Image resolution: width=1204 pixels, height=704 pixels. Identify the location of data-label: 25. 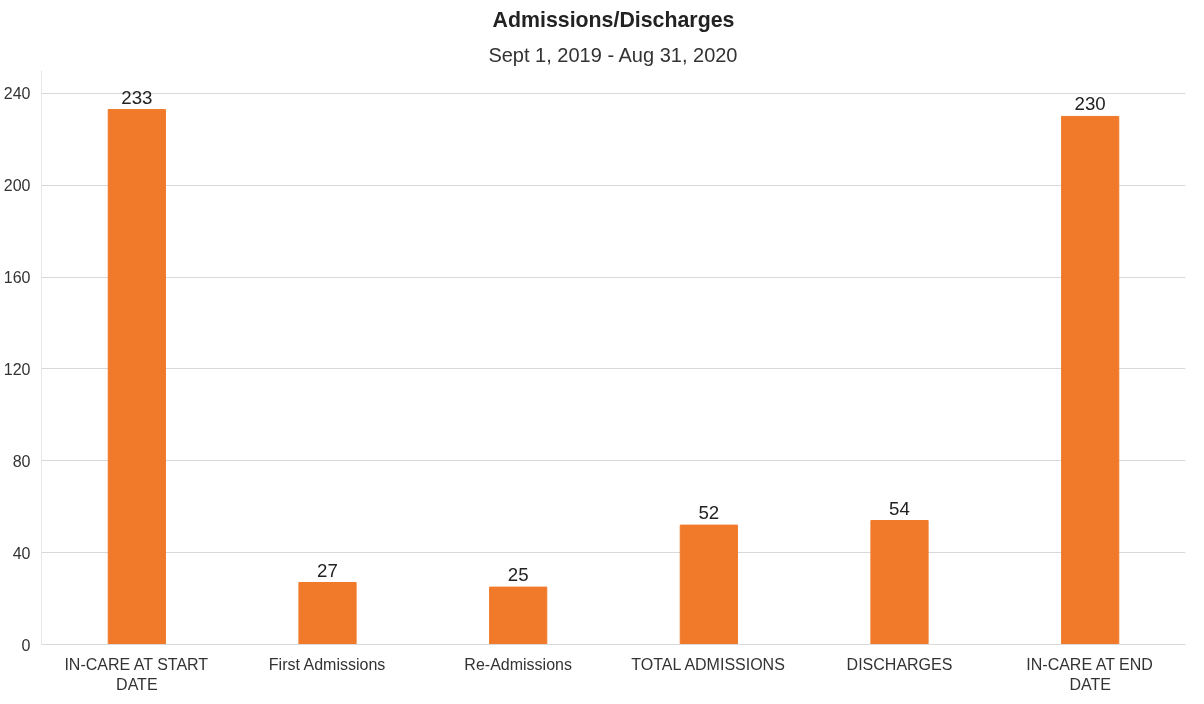
(518, 575).